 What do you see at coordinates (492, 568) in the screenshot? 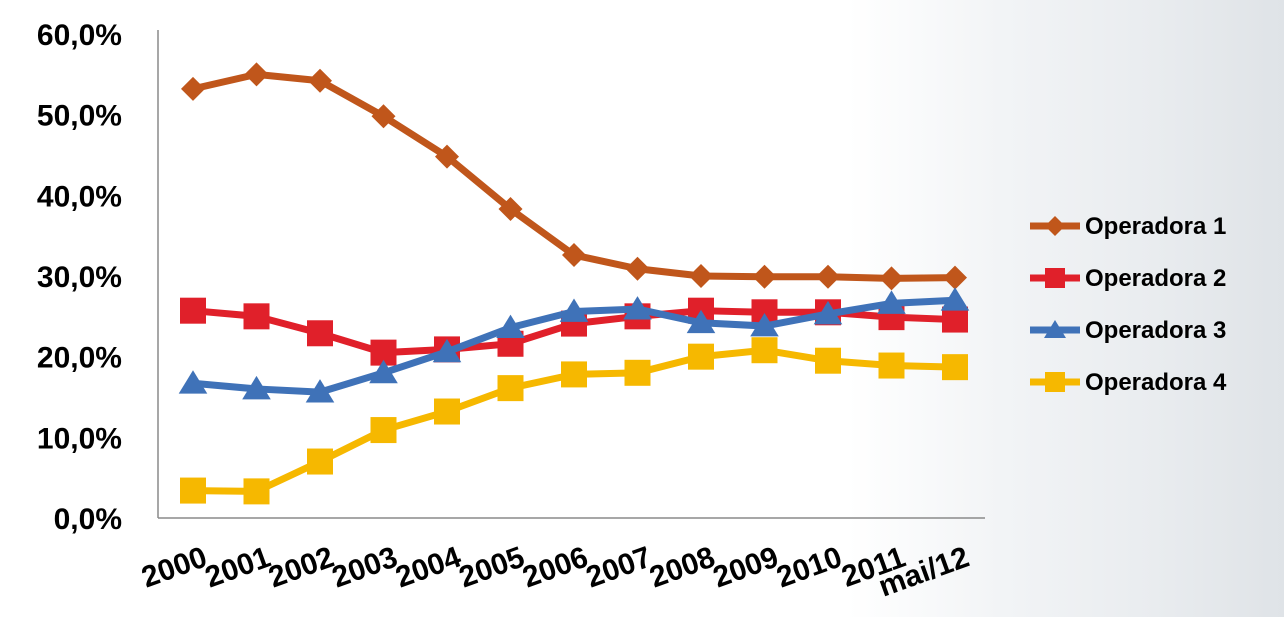
I see `x-tick-label: 2005` at bounding box center [492, 568].